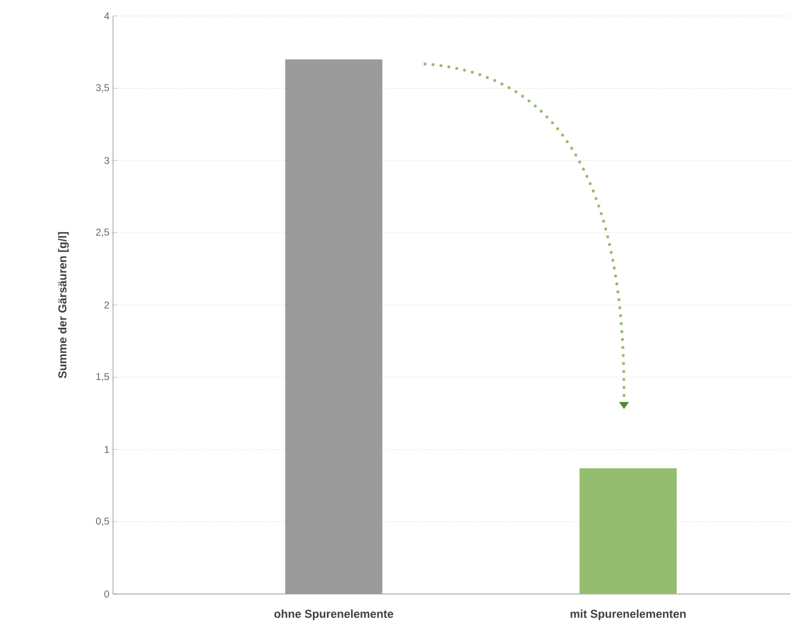 The height and width of the screenshot is (633, 795). Describe the element at coordinates (107, 594) in the screenshot. I see `y-tick-label: 0` at that location.